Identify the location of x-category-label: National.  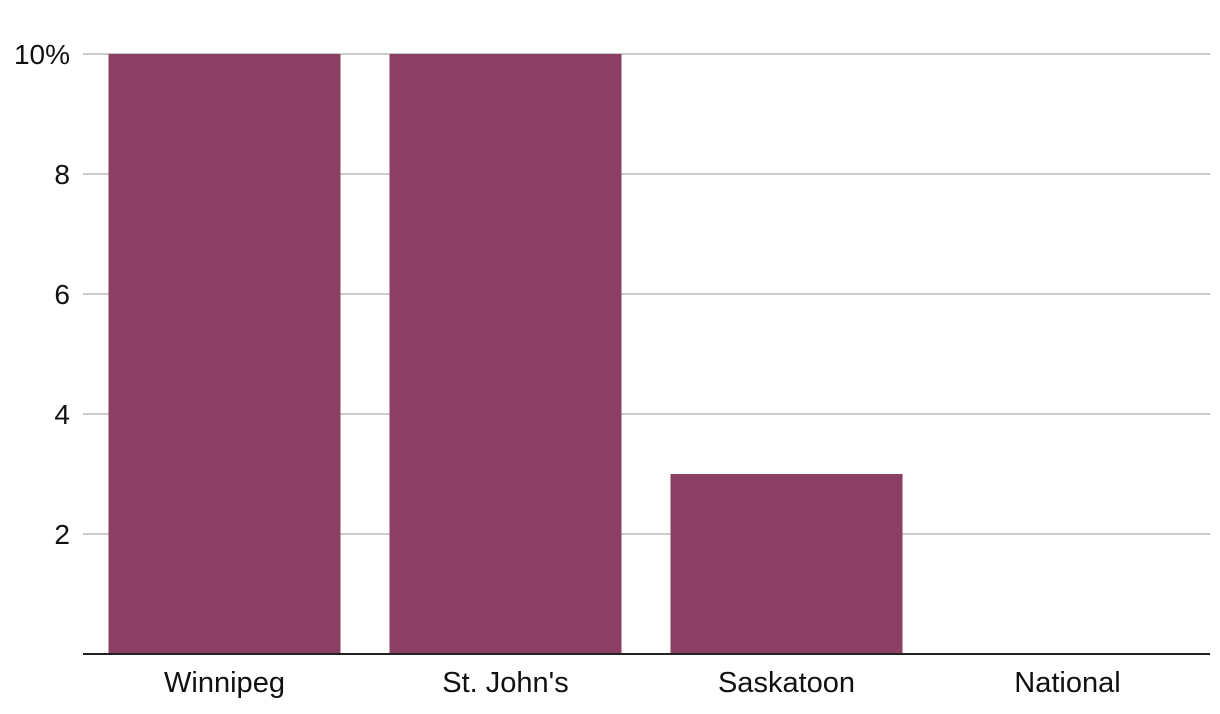
(1067, 683).